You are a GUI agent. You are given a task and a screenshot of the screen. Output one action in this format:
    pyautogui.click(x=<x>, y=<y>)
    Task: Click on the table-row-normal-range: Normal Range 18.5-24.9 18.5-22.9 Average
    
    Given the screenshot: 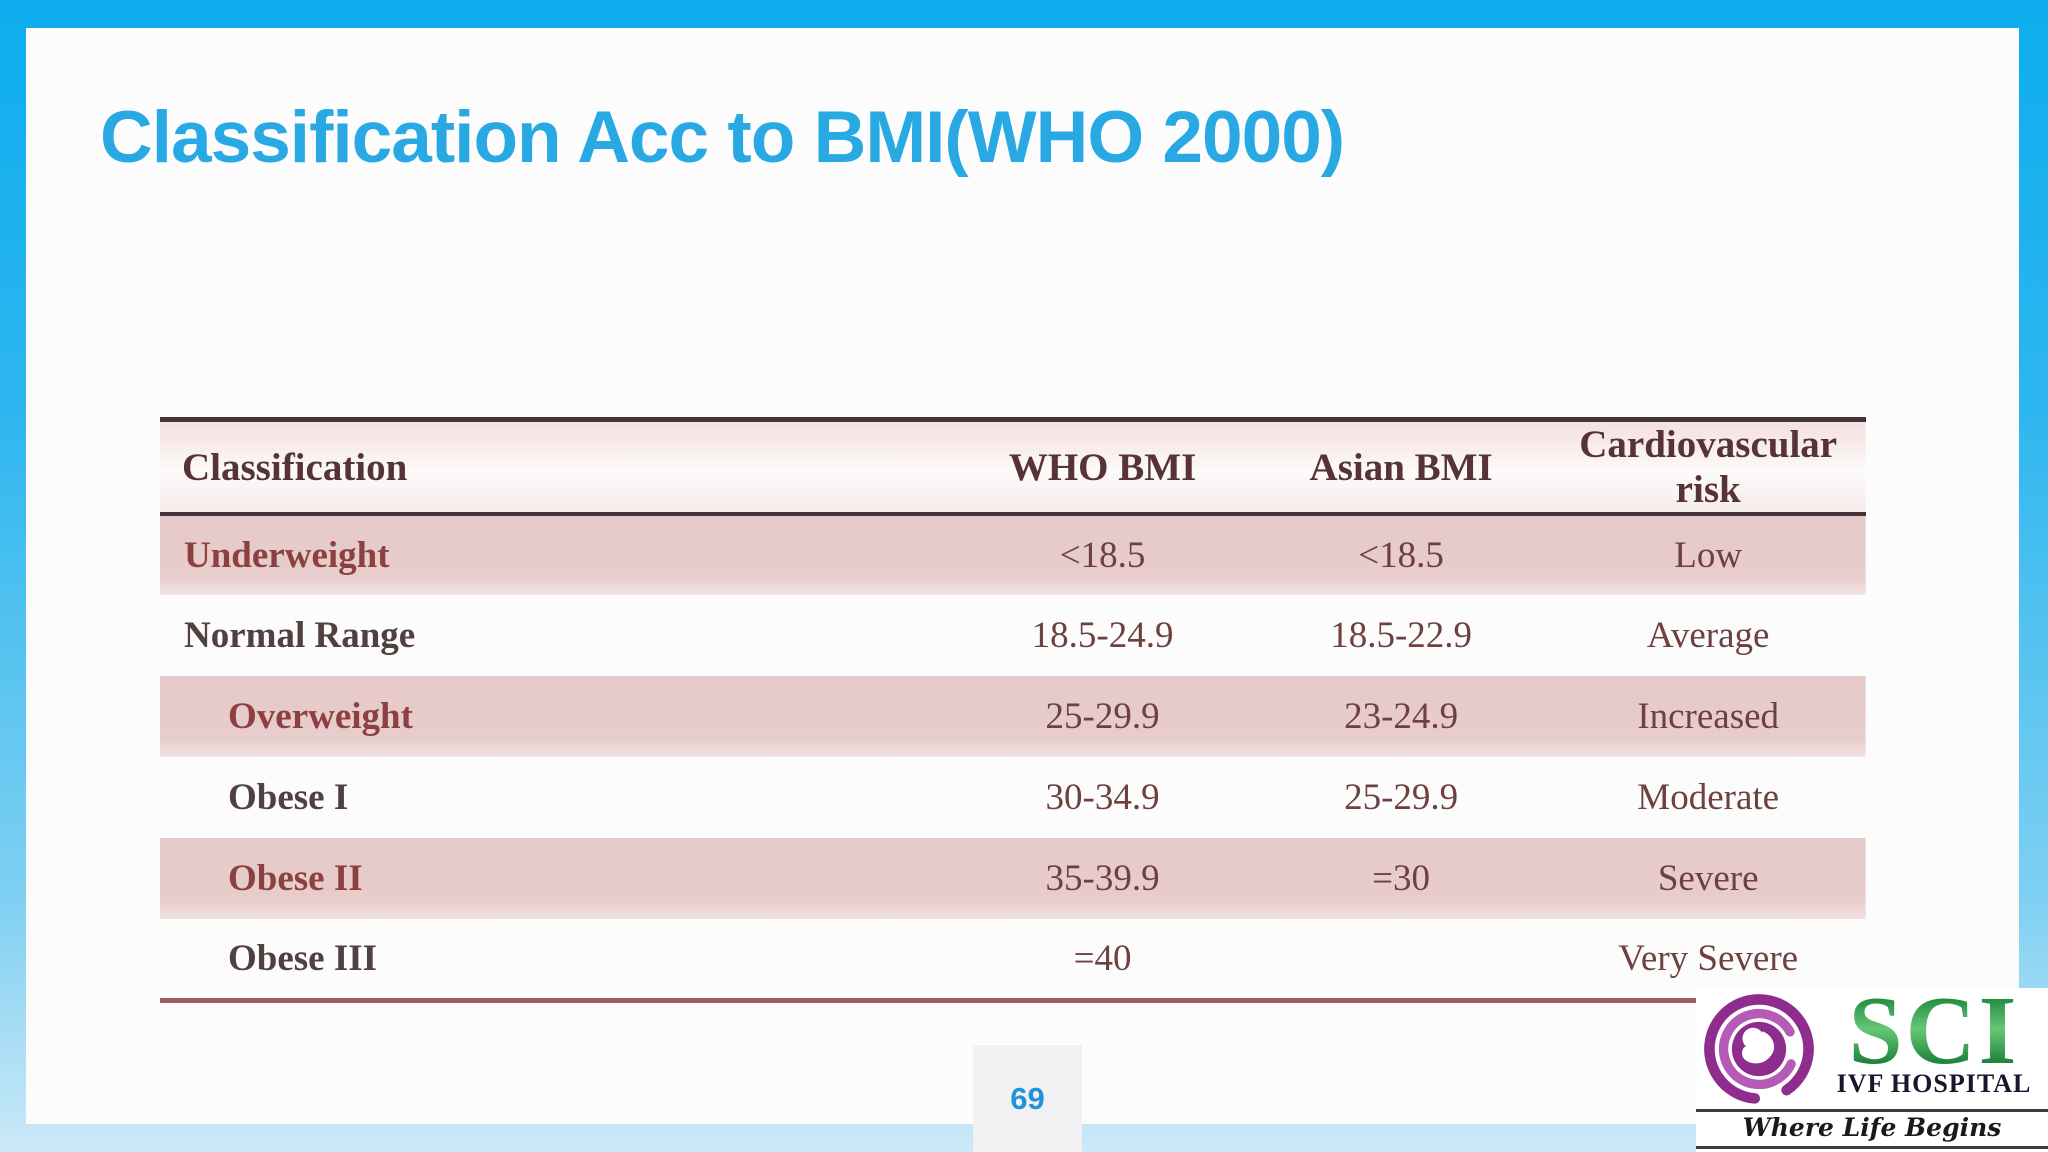 What is the action you would take?
    pyautogui.click(x=1013, y=635)
    